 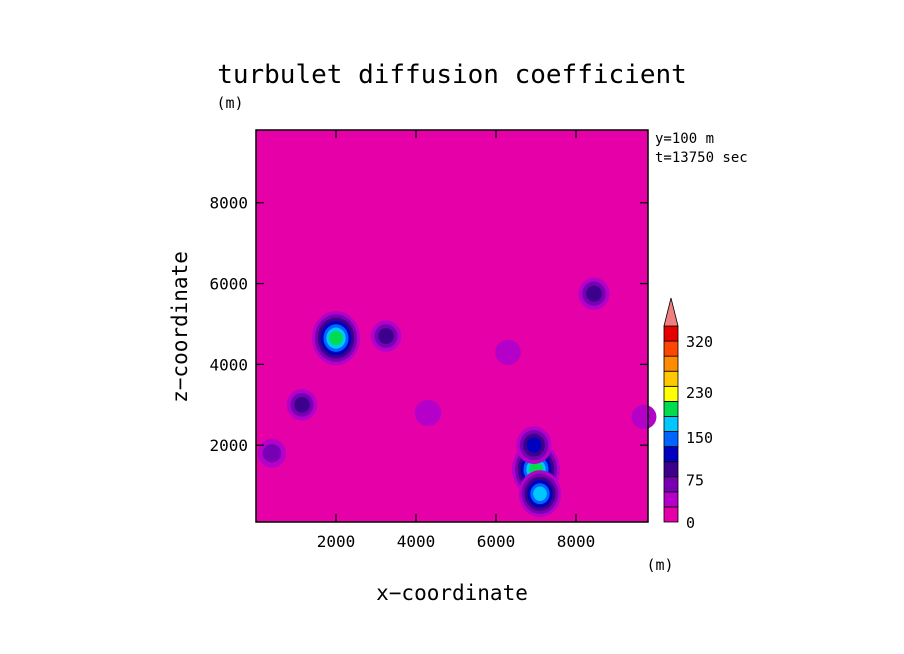 I want to click on y-tick-label: 6000, so click(x=228, y=284).